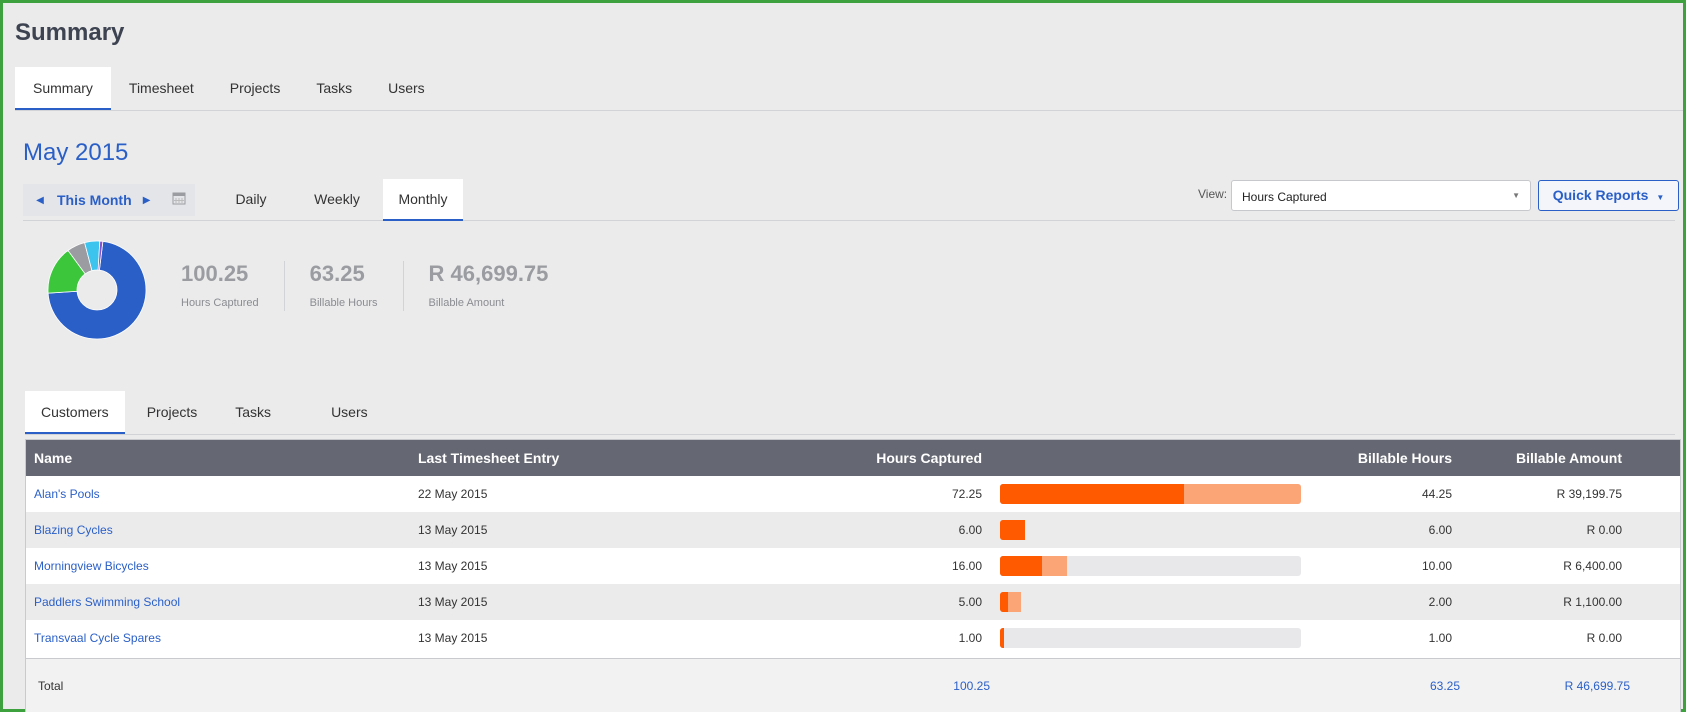 The image size is (1686, 712). Describe the element at coordinates (970, 638) in the screenshot. I see `hours-captured: 1.00` at that location.